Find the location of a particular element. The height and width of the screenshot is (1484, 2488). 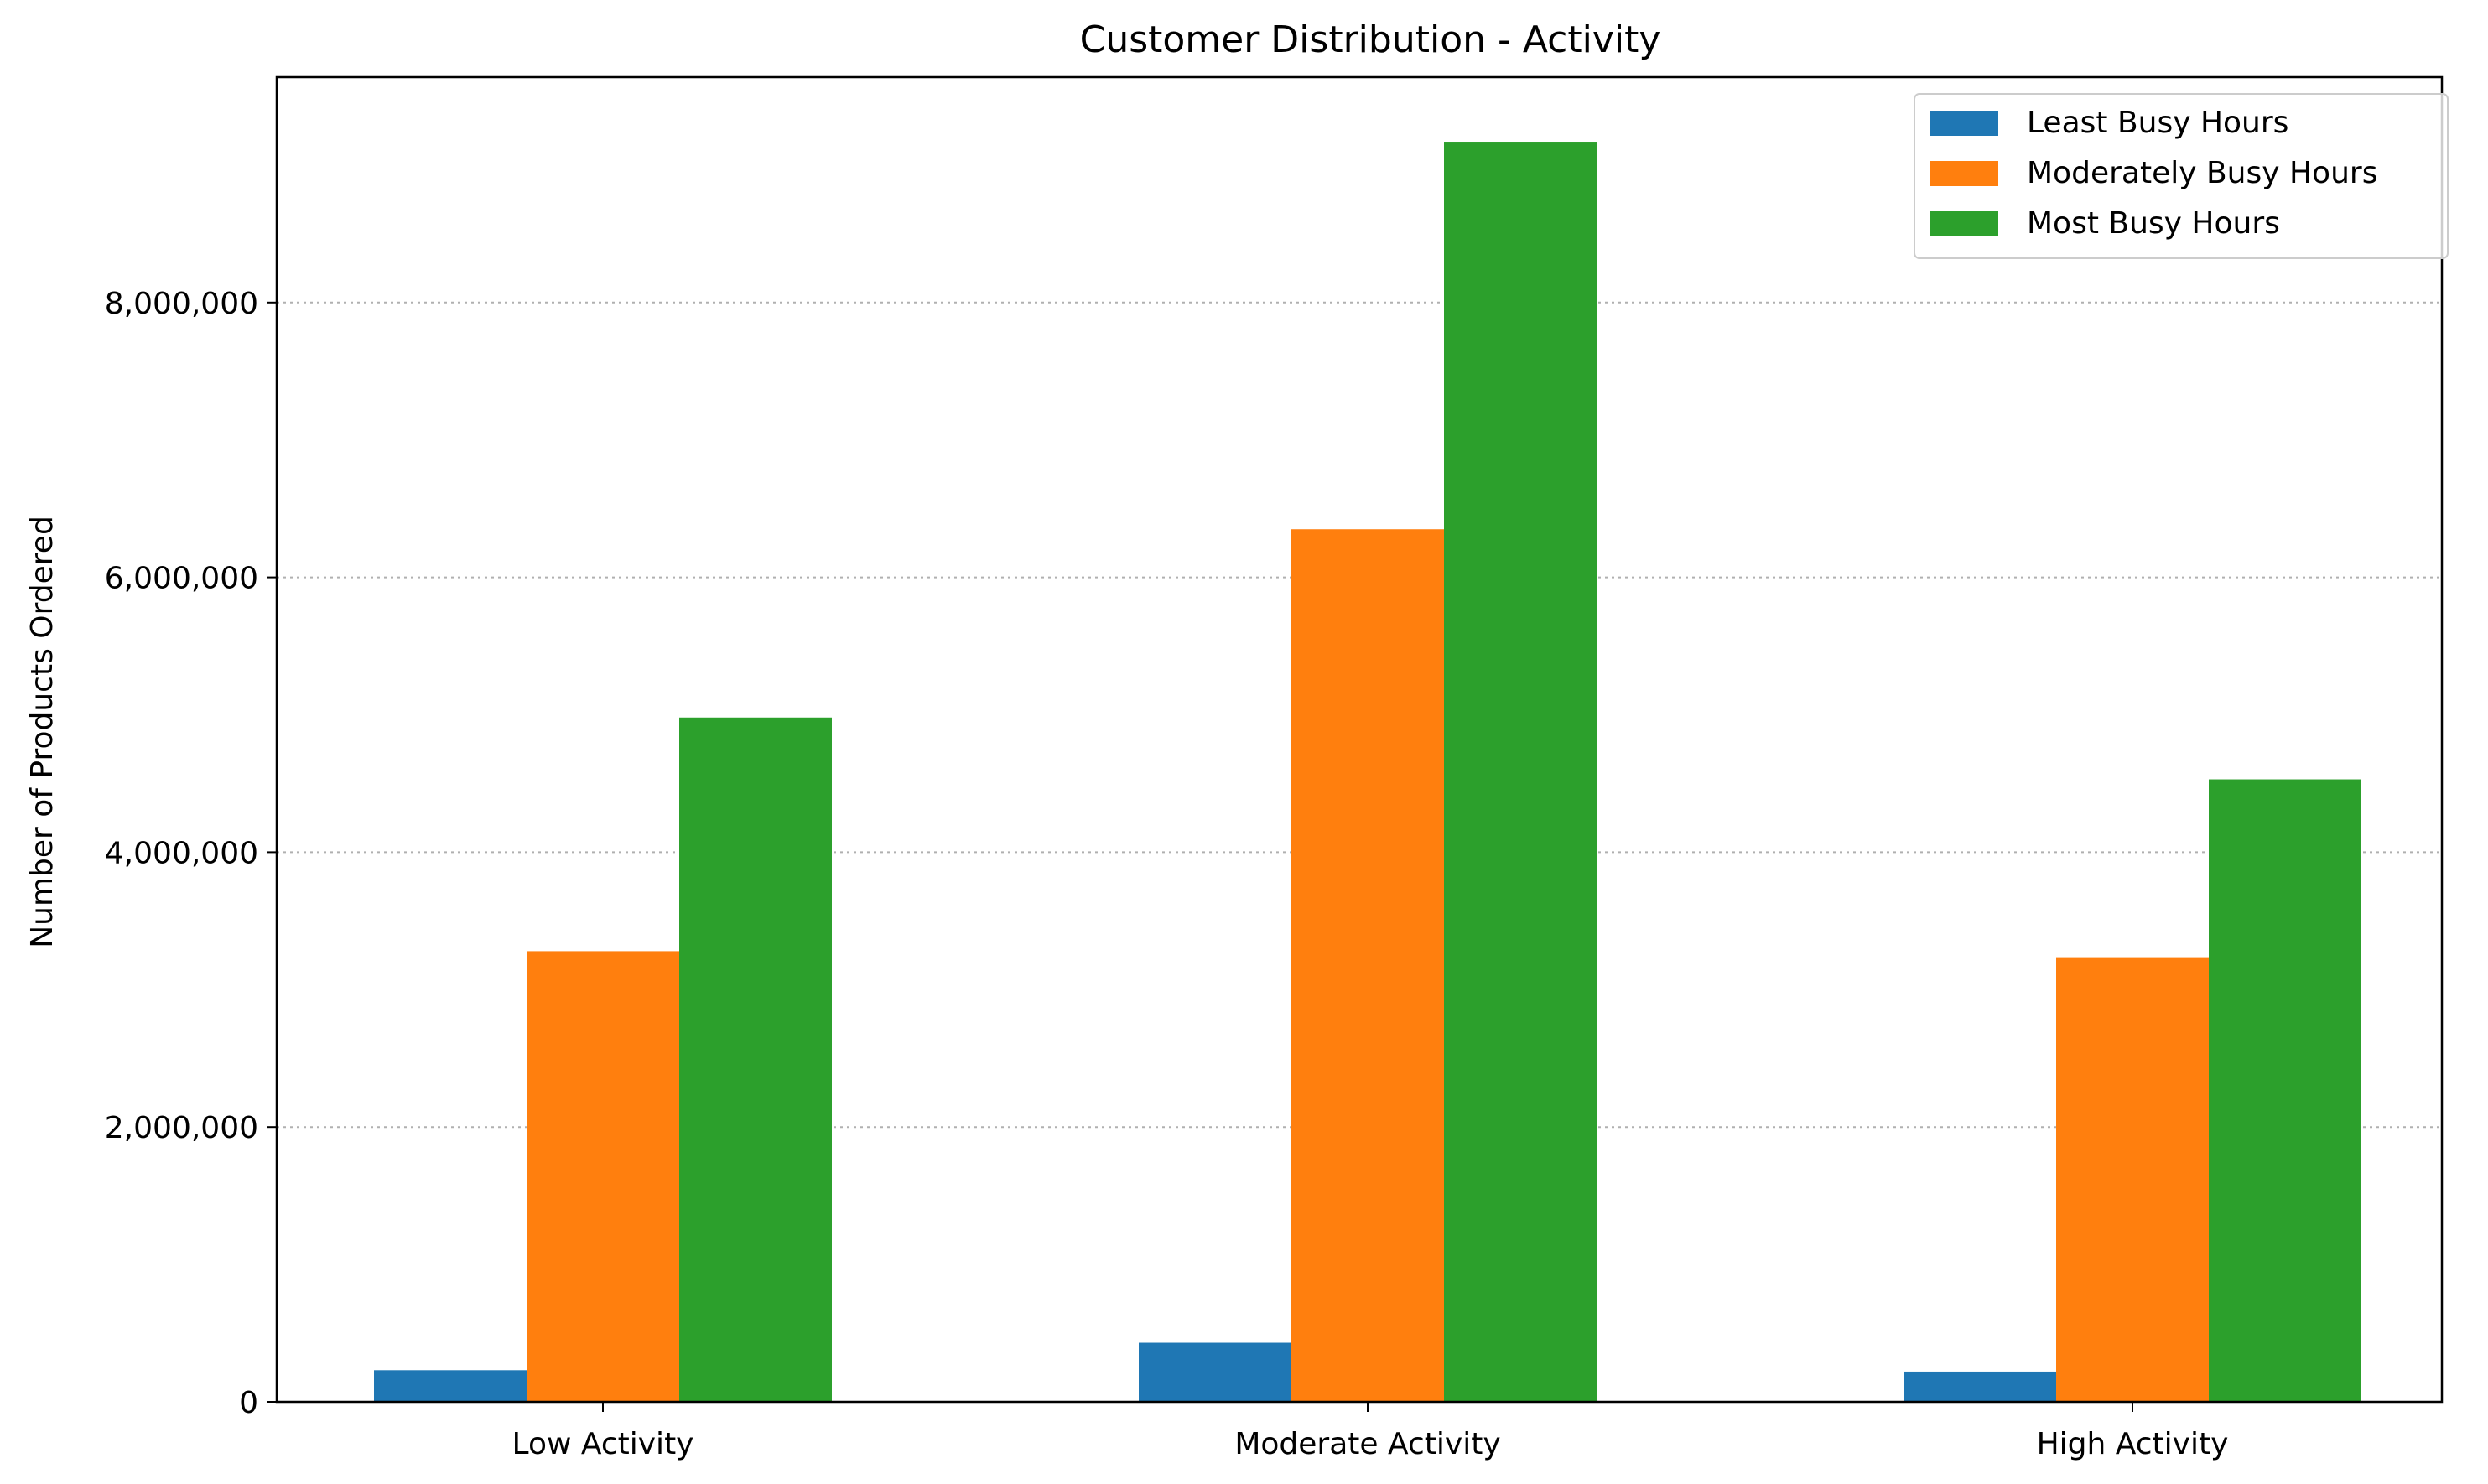

bar-most-busy-hours-high-activity is located at coordinates (2285, 1090).